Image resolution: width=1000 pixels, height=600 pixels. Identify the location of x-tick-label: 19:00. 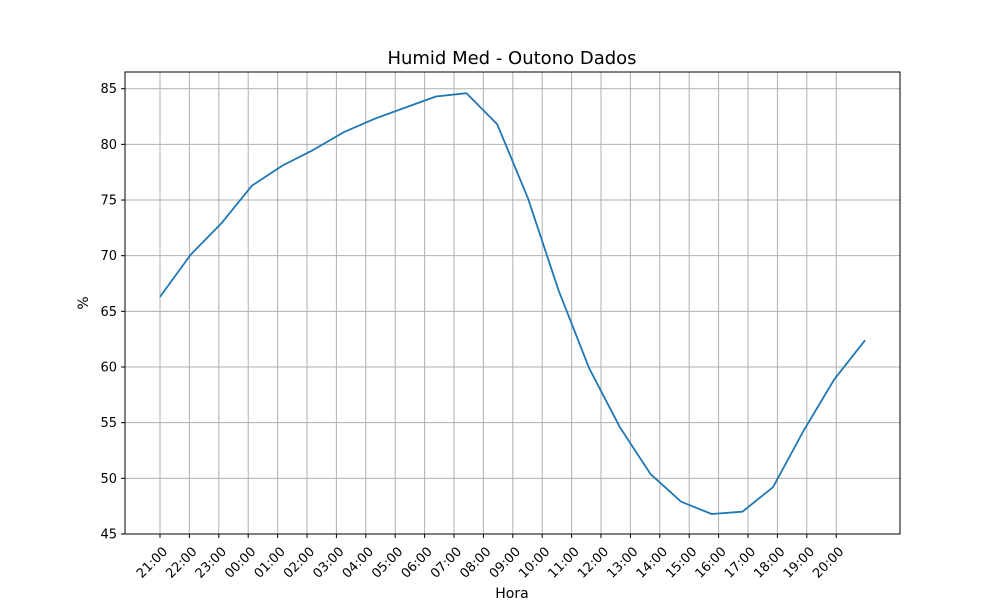
(799, 562).